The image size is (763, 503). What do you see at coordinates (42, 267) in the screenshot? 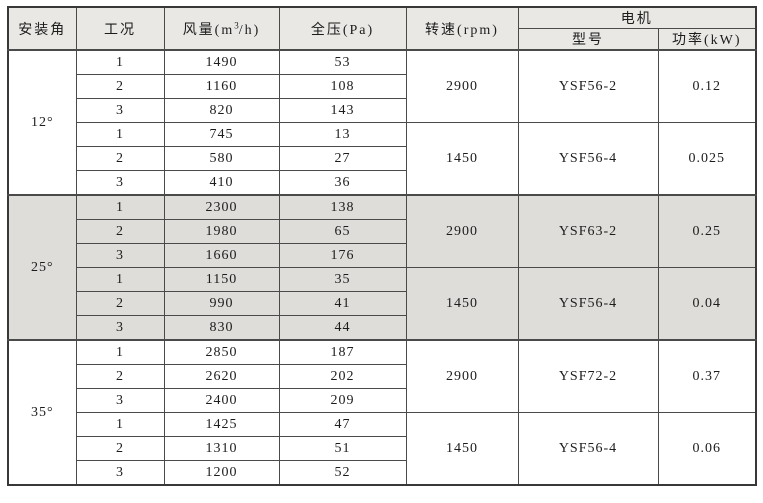
I see `angle-cell: 25°` at bounding box center [42, 267].